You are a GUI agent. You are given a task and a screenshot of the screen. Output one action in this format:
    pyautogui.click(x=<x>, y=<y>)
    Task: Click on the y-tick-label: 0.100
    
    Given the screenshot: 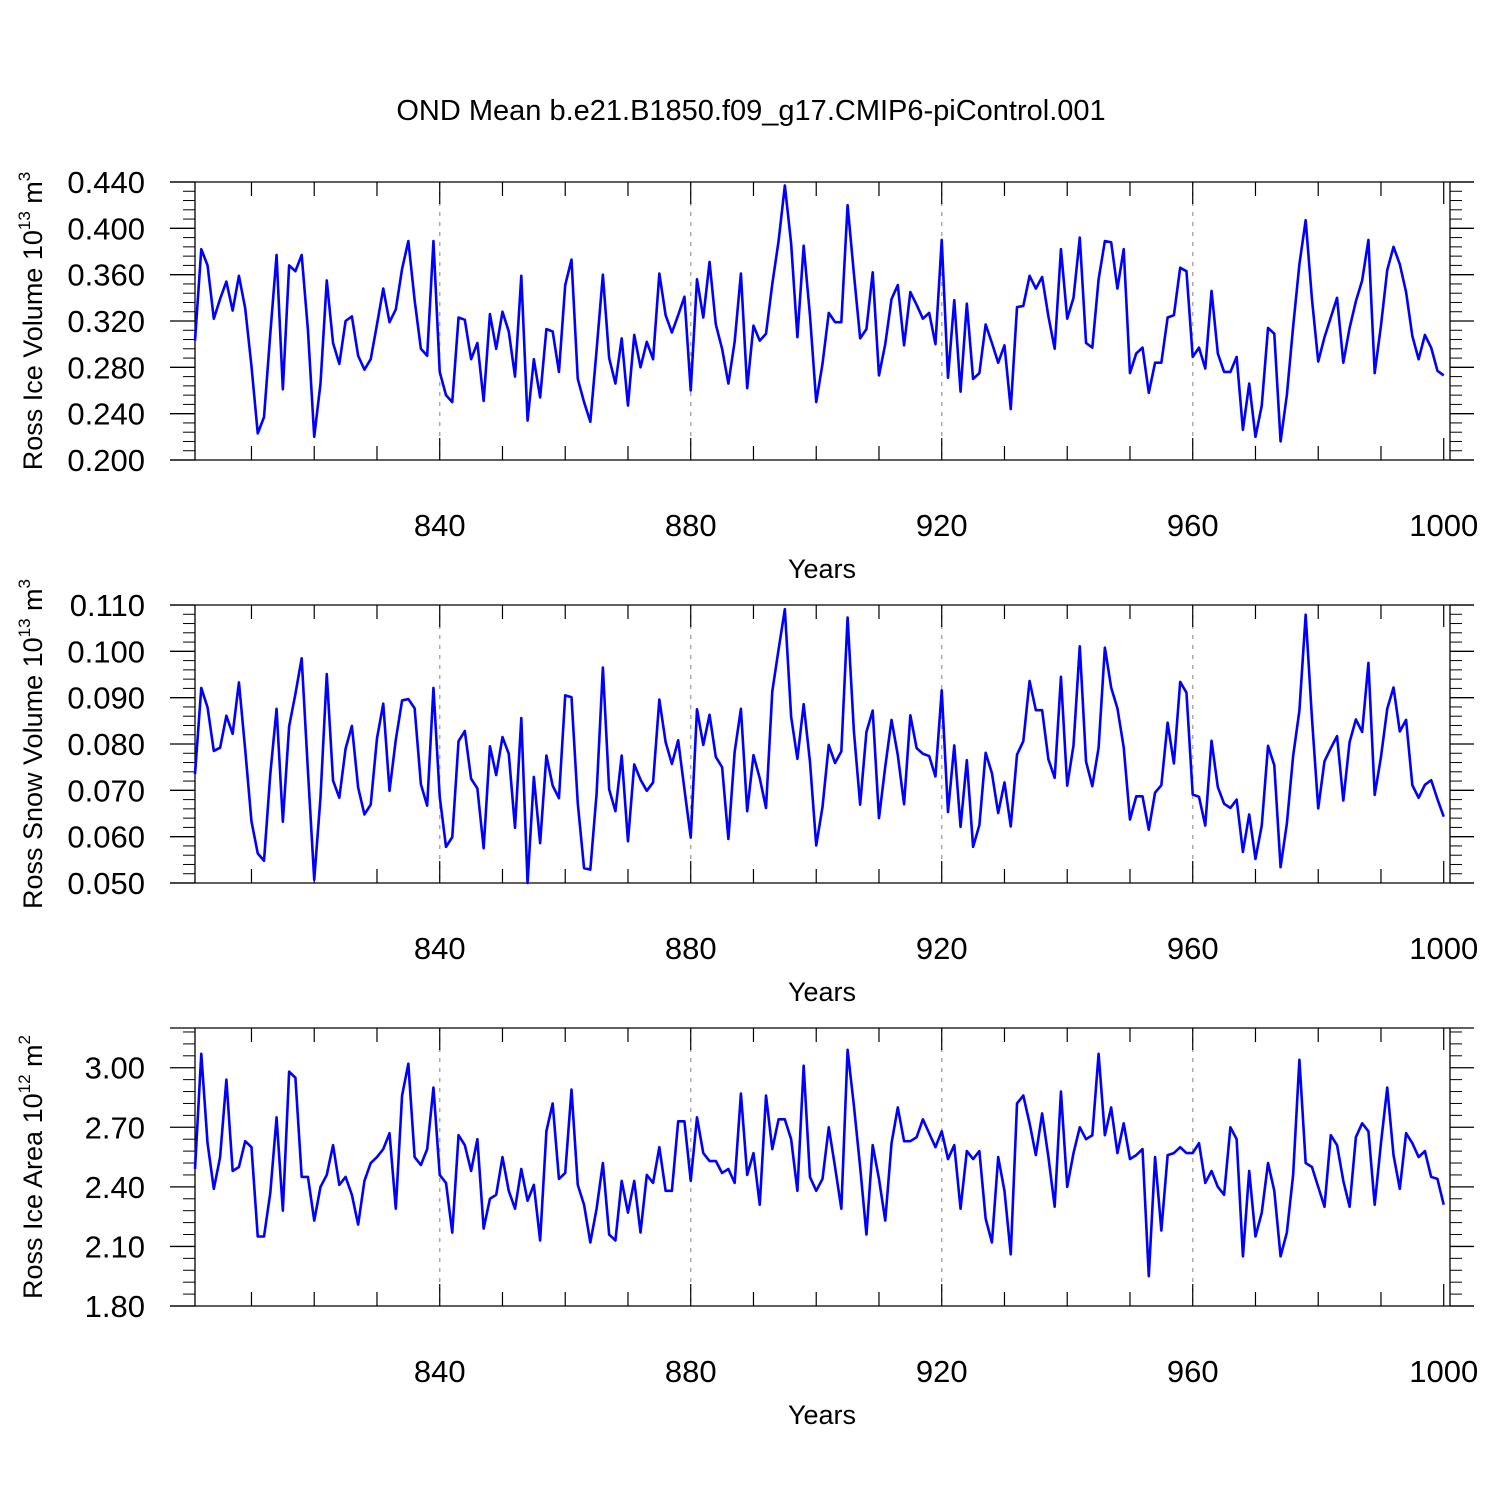 What is the action you would take?
    pyautogui.click(x=106, y=651)
    